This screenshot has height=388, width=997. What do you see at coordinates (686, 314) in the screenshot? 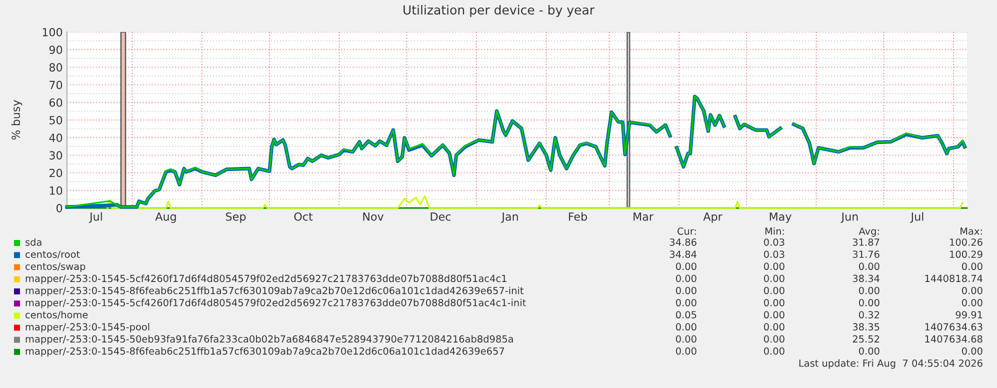
I see `text: 0.05` at bounding box center [686, 314].